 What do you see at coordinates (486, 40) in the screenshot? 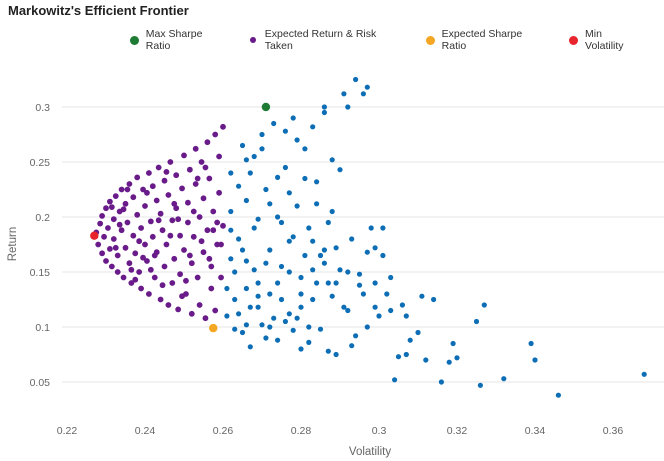
I see `legend-item-expected-sharpe: Expected Sharpe Ratio` at bounding box center [486, 40].